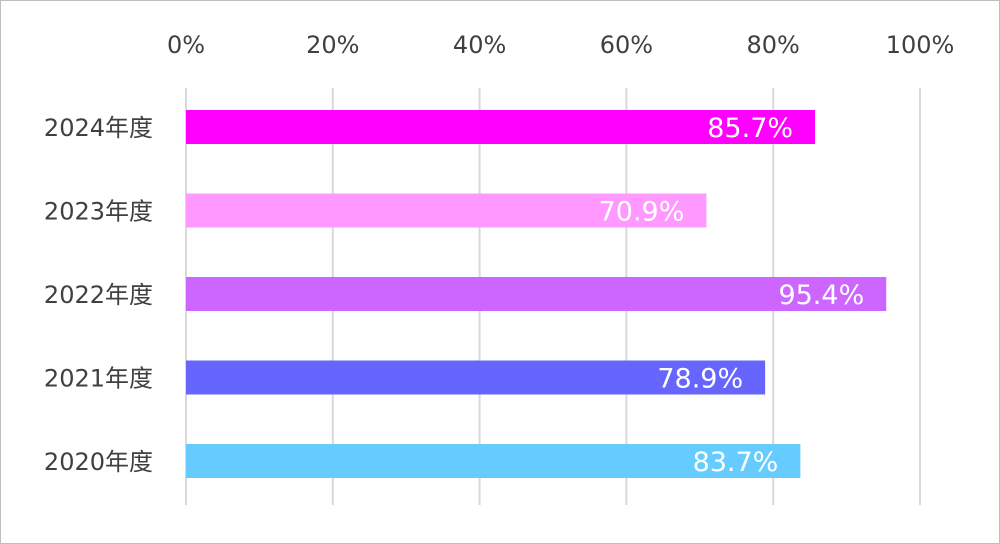  Describe the element at coordinates (98, 128) in the screenshot. I see `category-label: 2024年度` at that location.